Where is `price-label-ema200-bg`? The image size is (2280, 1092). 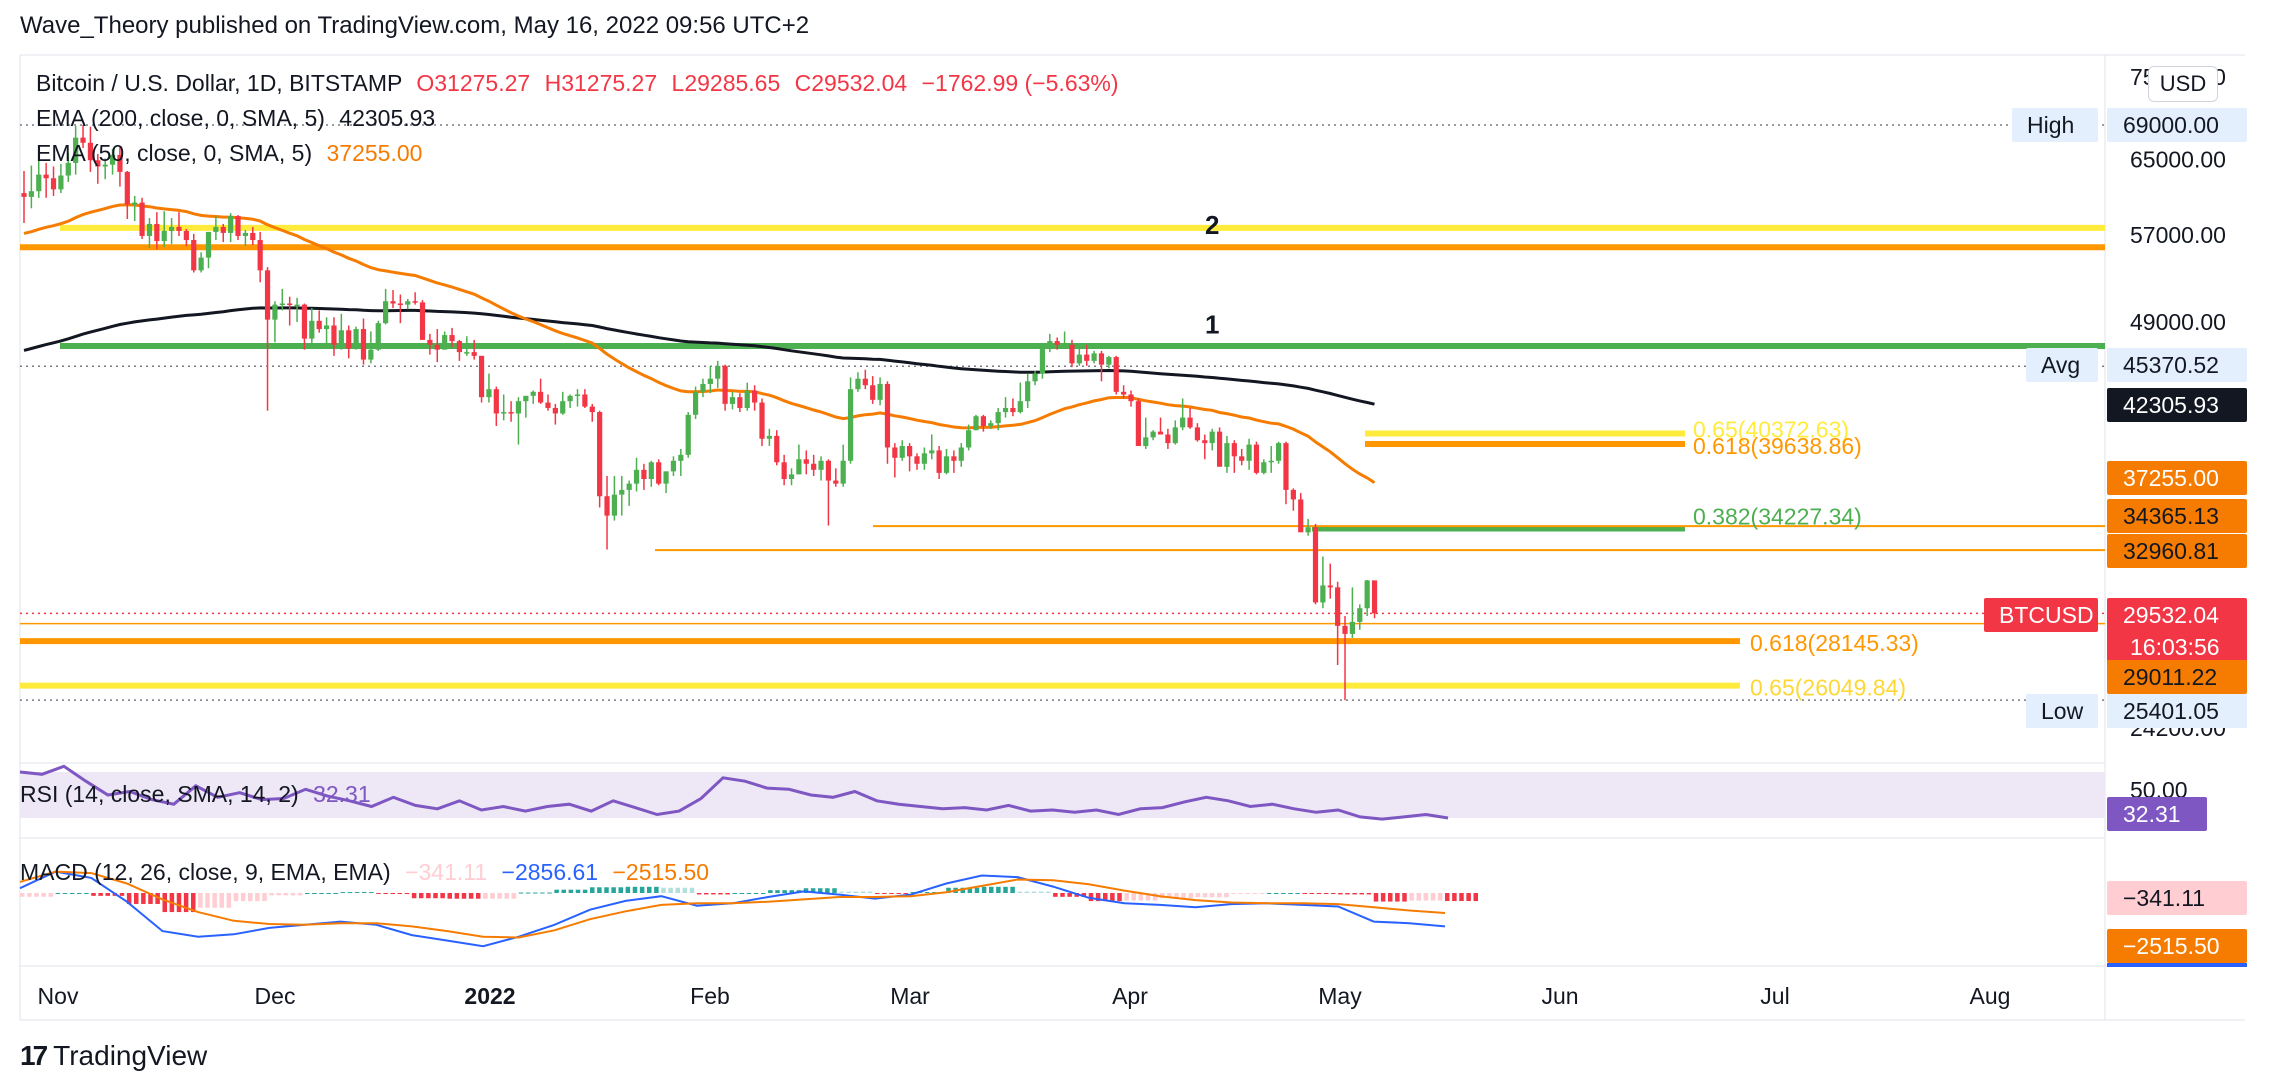
price-label-ema200-bg is located at coordinates (2177, 405).